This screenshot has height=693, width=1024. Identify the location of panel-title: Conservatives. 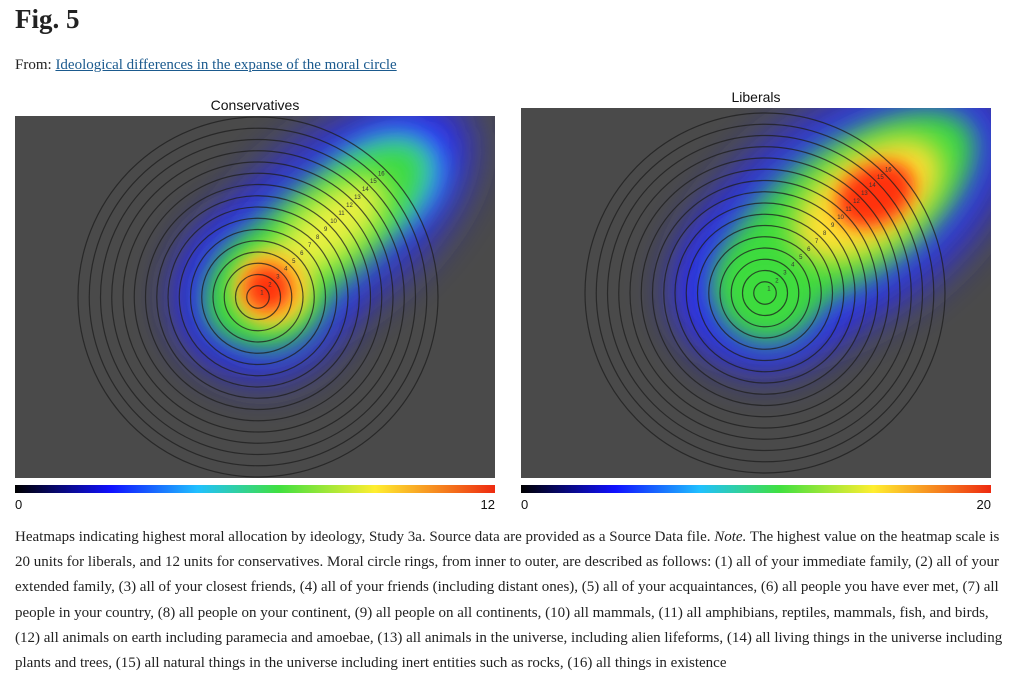
(255, 105).